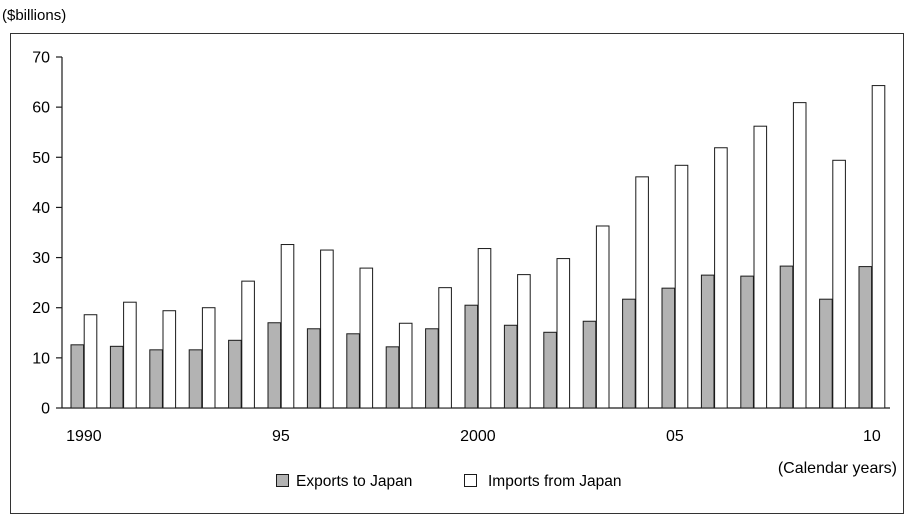 This screenshot has width=904, height=514. What do you see at coordinates (47, 234) in the screenshot?
I see `y-axis-ticks: 0 10 20 30 40 50 60 70` at bounding box center [47, 234].